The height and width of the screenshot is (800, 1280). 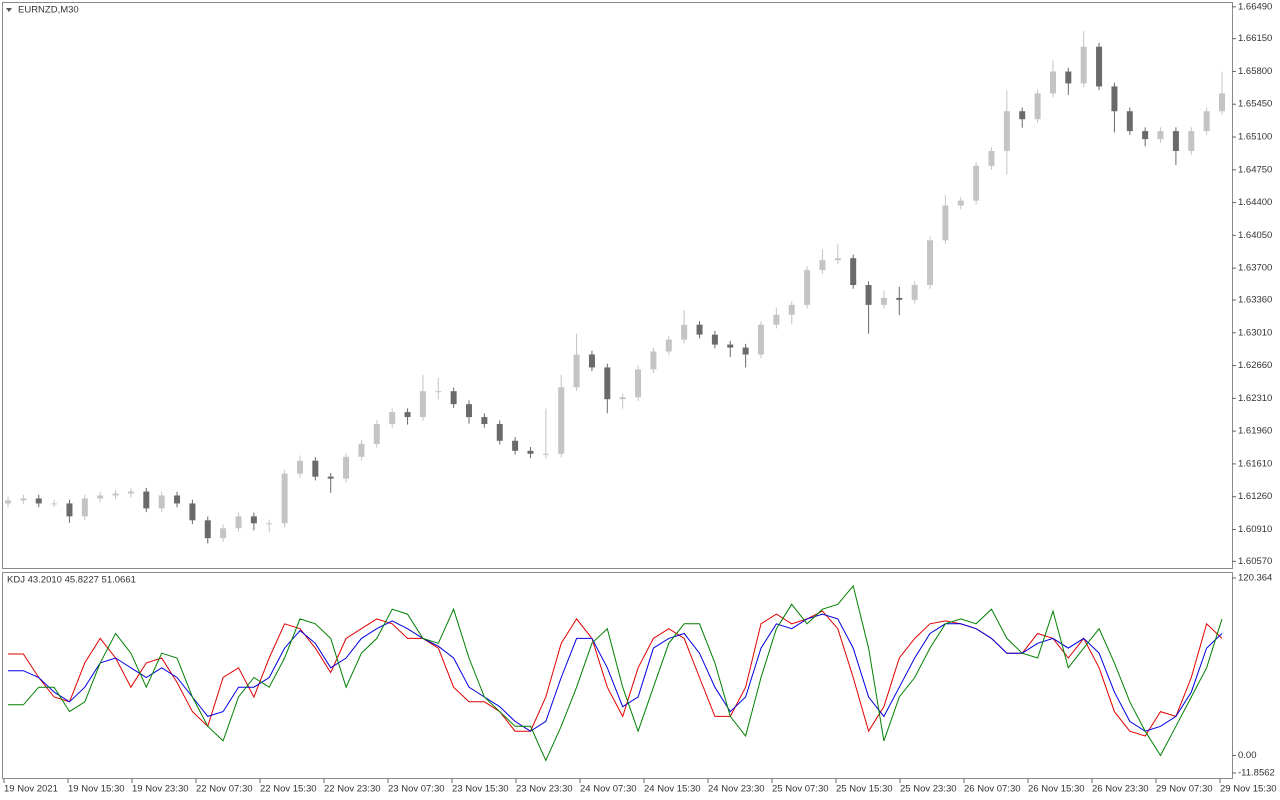 I want to click on x-tick-label: 26 Nov 07:30, so click(x=992, y=789).